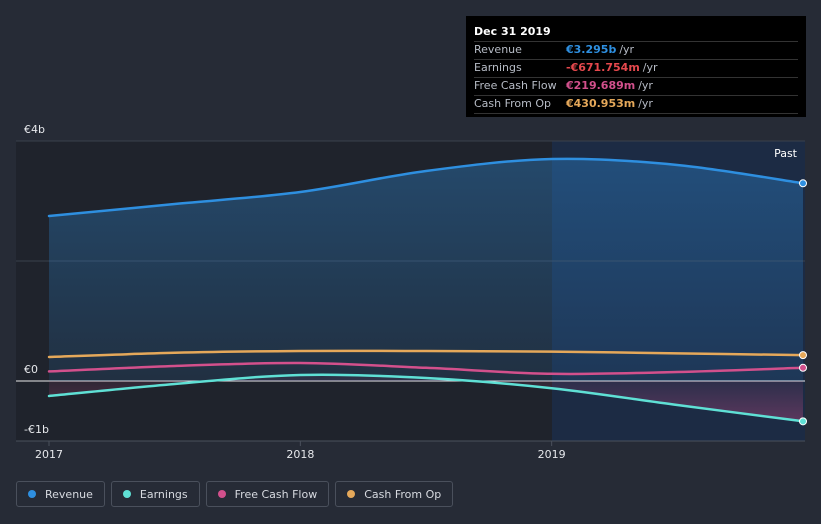  Describe the element at coordinates (803, 302) in the screenshot. I see `end-markers` at that location.